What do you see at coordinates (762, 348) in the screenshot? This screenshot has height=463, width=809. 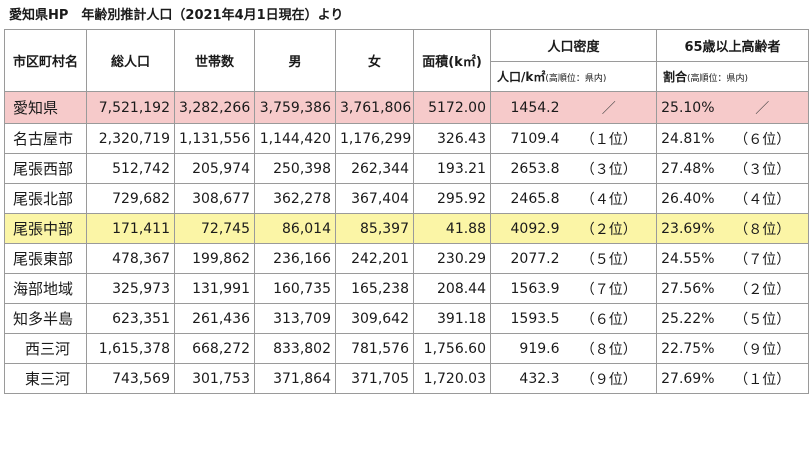 I see `cell-elderly-rank: （９位）` at bounding box center [762, 348].